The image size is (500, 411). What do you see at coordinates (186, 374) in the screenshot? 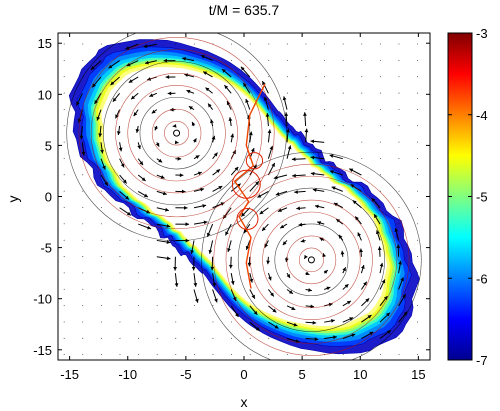
I see `x-tick-label: -5` at bounding box center [186, 374].